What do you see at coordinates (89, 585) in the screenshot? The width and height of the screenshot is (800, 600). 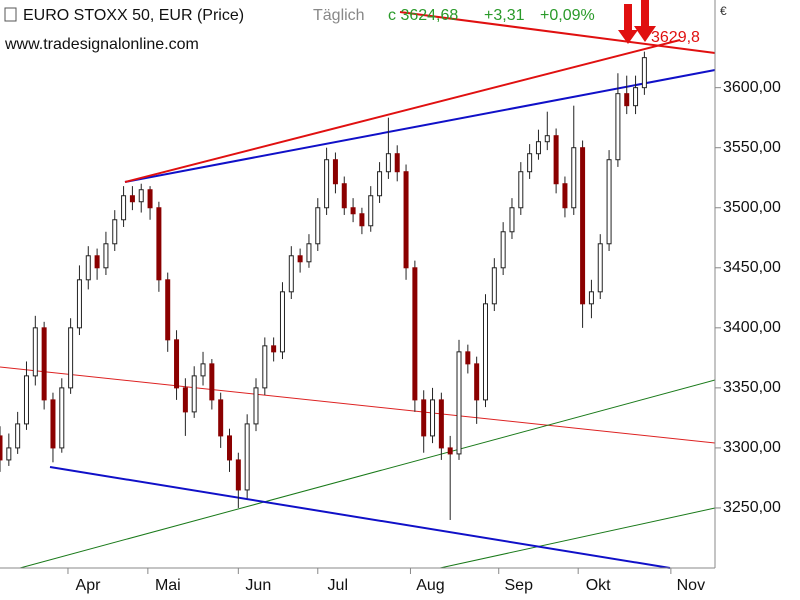 I see `x-tick-label: Apr` at bounding box center [89, 585].